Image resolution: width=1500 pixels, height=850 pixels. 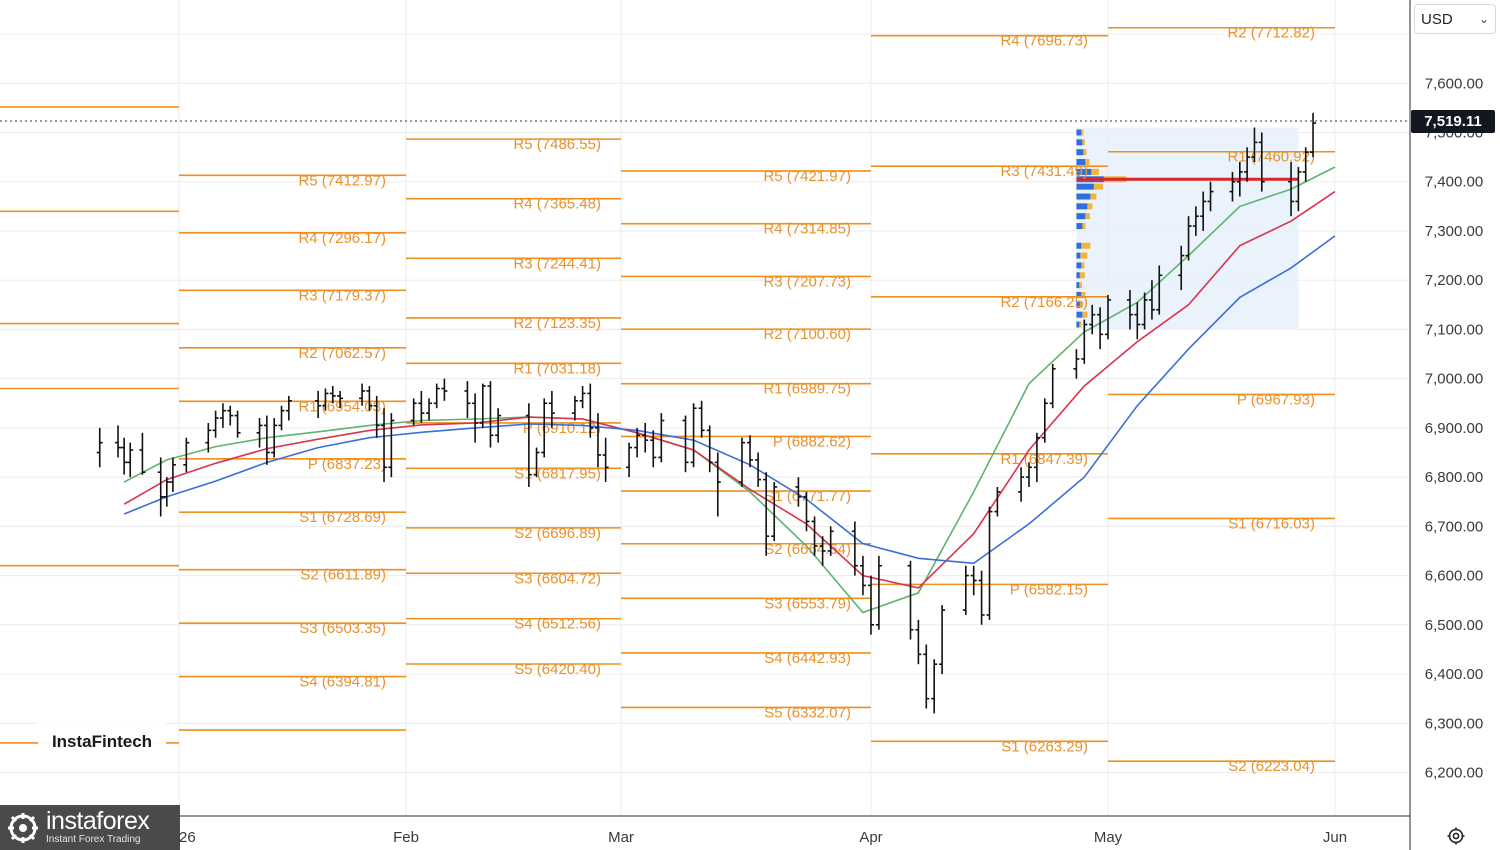 What do you see at coordinates (1276, 399) in the screenshot?
I see `pivot-label: P (6967.93)` at bounding box center [1276, 399].